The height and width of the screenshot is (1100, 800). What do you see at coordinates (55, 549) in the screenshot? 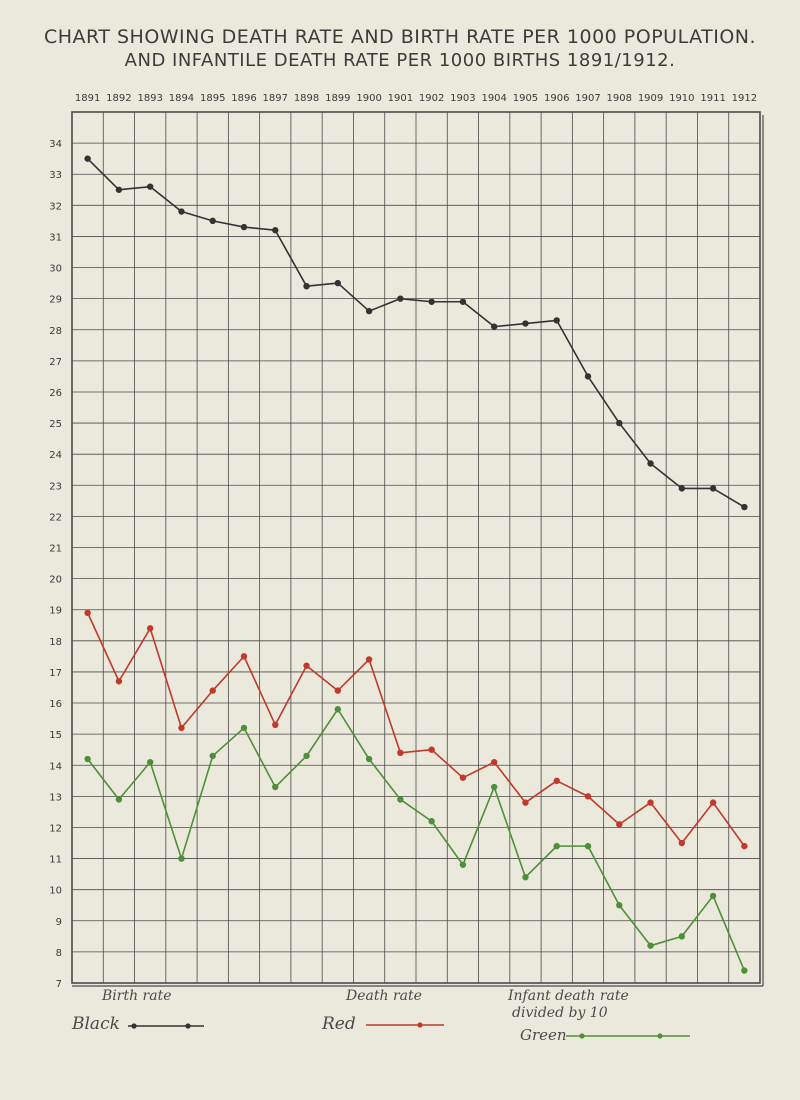
I see `y-tick-label: 21` at bounding box center [55, 549].